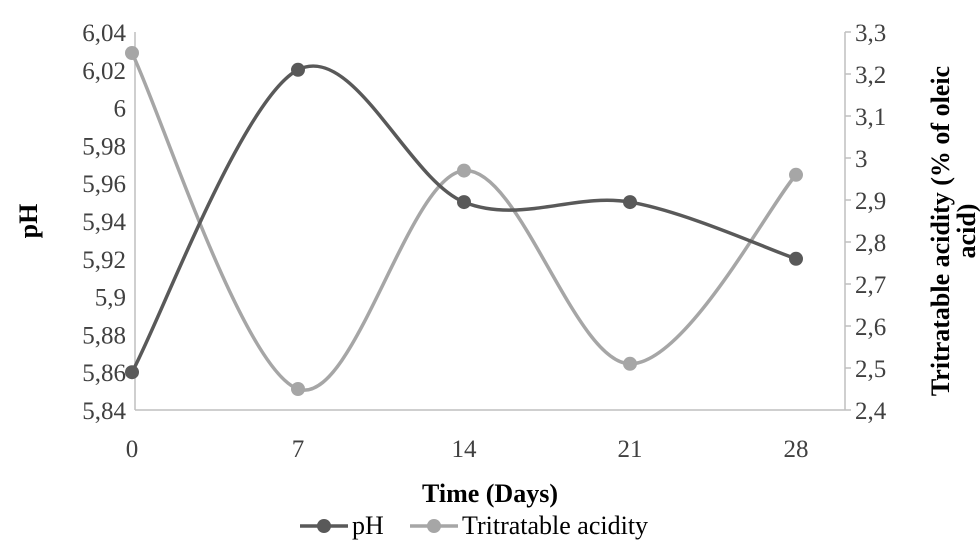  What do you see at coordinates (132, 449) in the screenshot?
I see `x-tick-label: 0` at bounding box center [132, 449].